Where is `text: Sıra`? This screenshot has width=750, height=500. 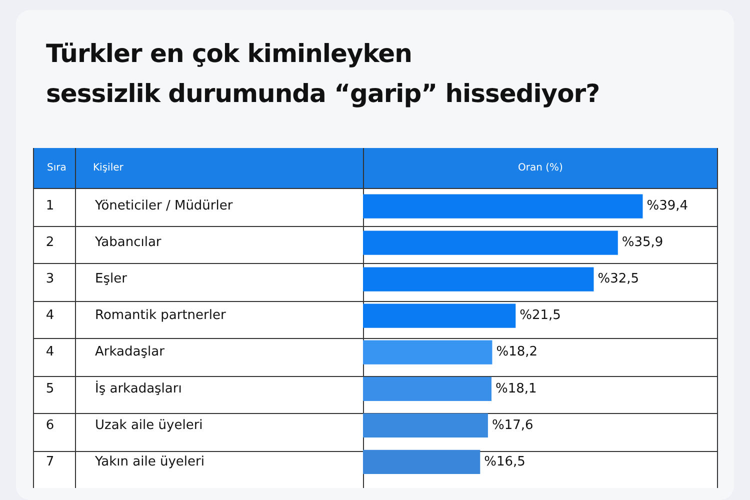
text: Sıra is located at coordinates (56, 168).